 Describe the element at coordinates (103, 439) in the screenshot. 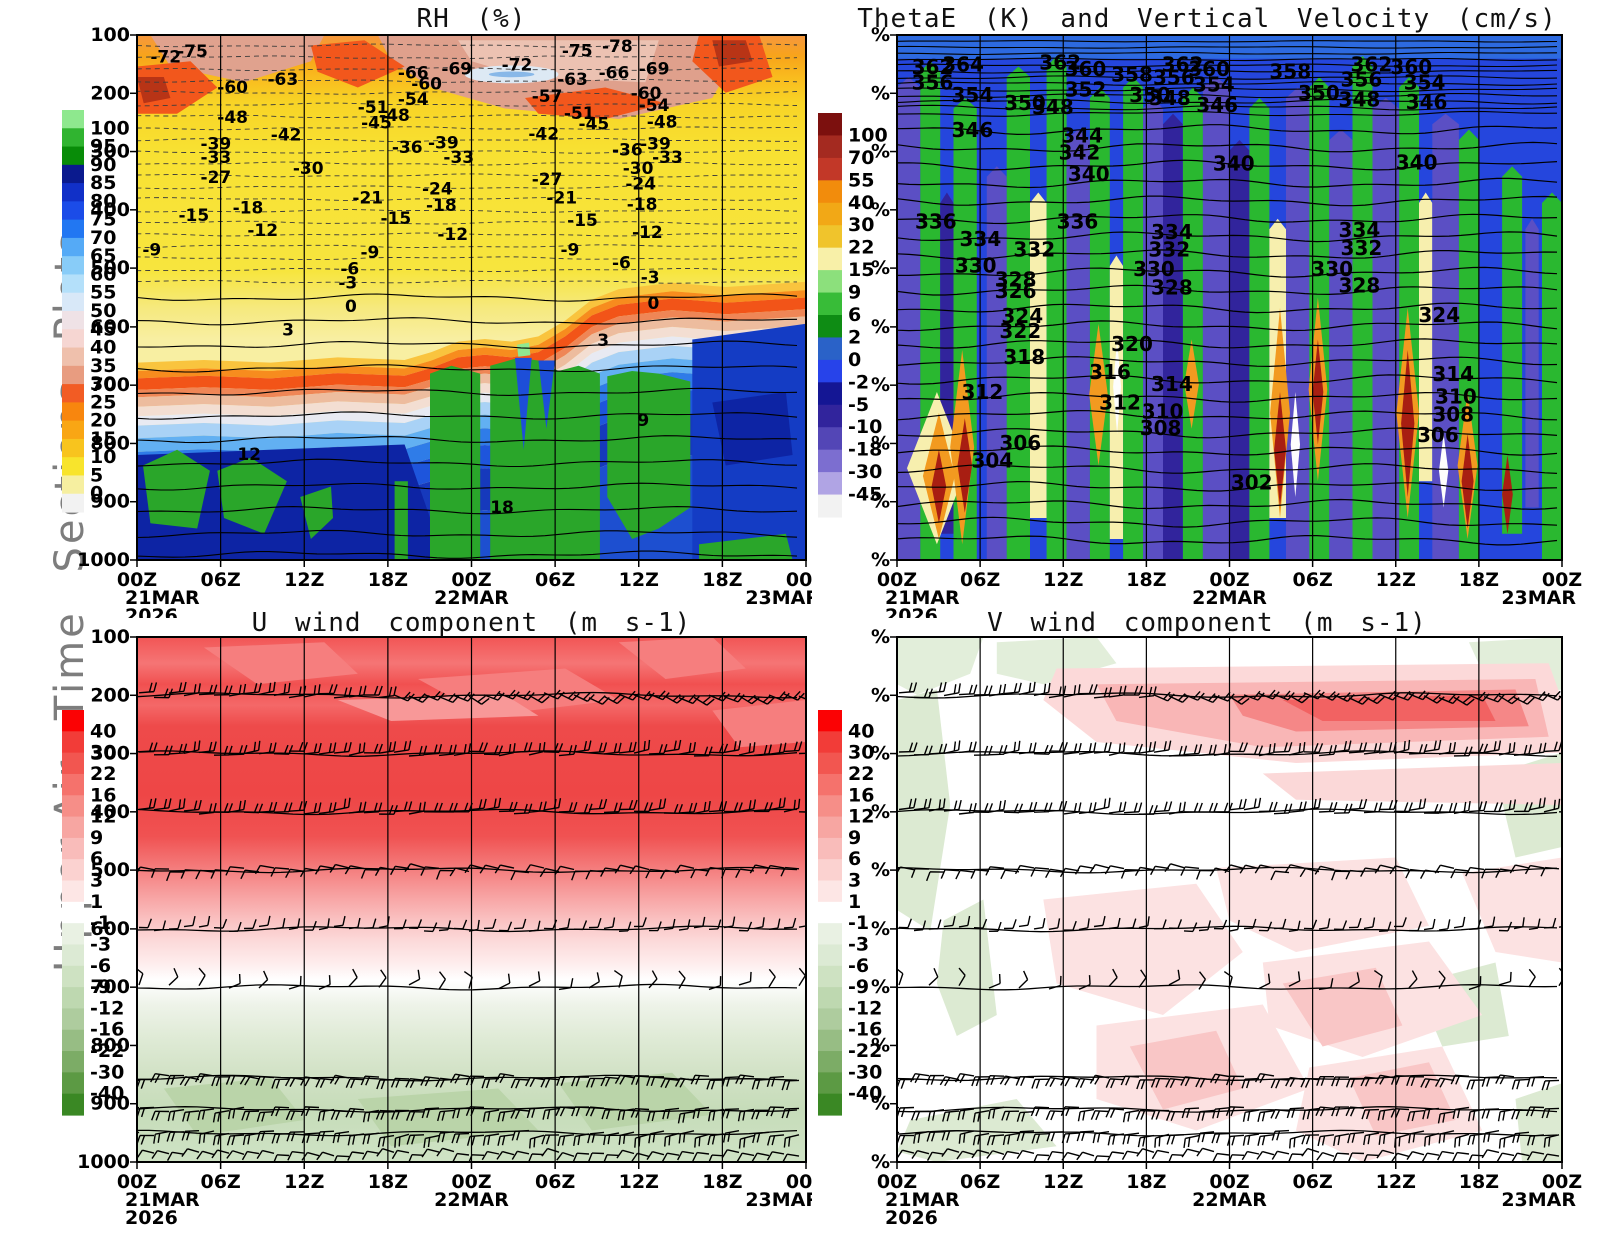

I see `colorbar-label: 15` at that location.